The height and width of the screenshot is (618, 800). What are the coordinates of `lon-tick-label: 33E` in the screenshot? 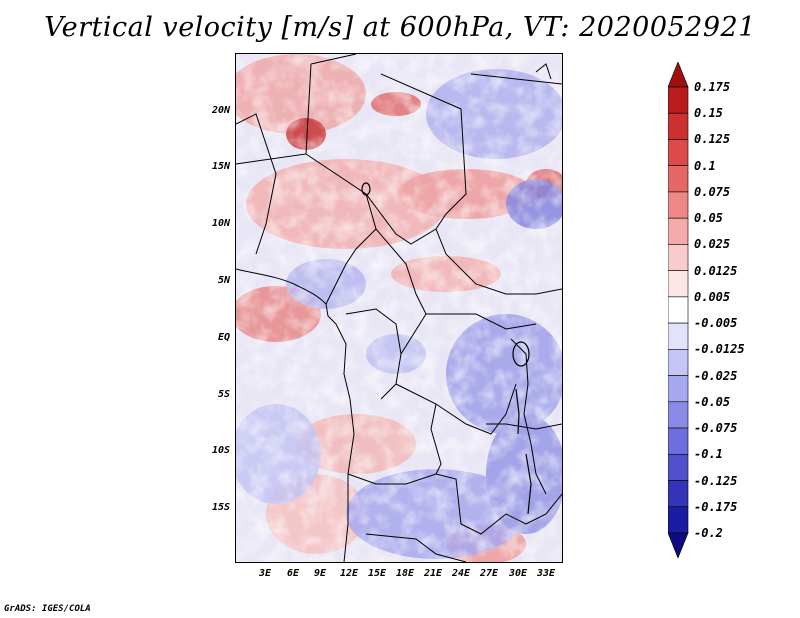 It's located at (546, 573).